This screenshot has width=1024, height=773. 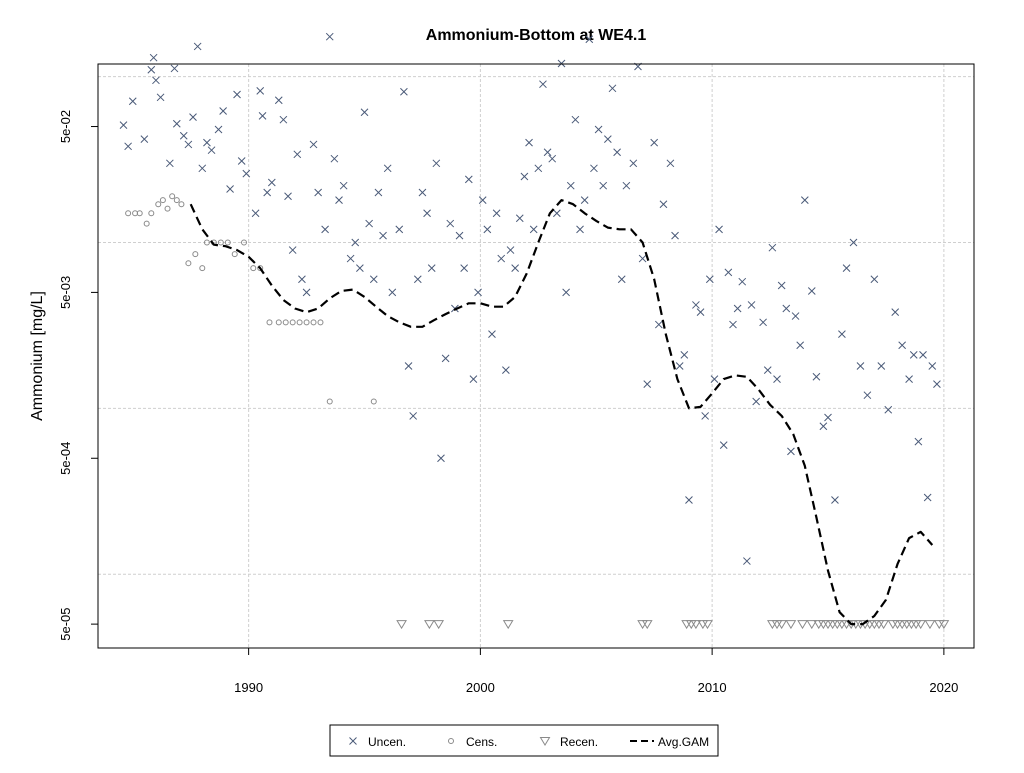 What do you see at coordinates (387, 742) in the screenshot?
I see `legend-label: Uncen.` at bounding box center [387, 742].